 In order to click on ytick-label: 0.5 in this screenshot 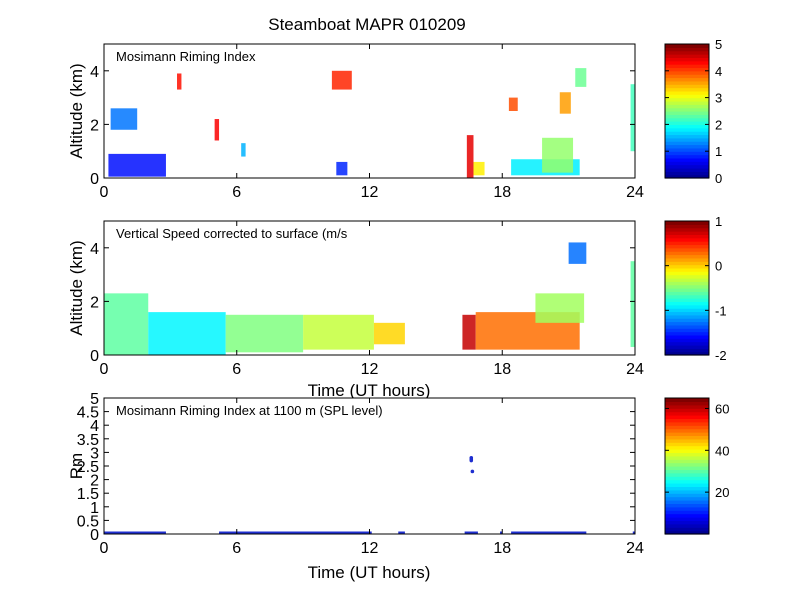, I will do `click(88, 521)`.